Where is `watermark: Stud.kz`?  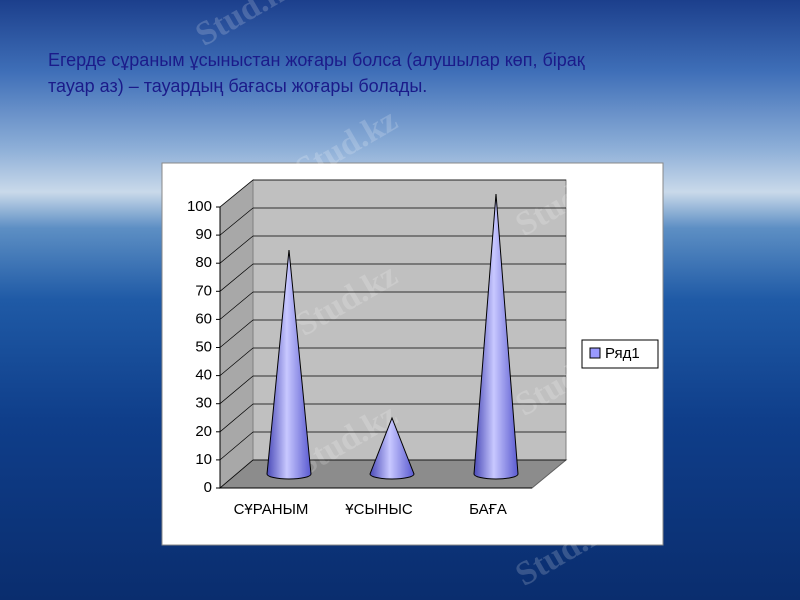 watermark: Stud.kz is located at coordinates (246, 27).